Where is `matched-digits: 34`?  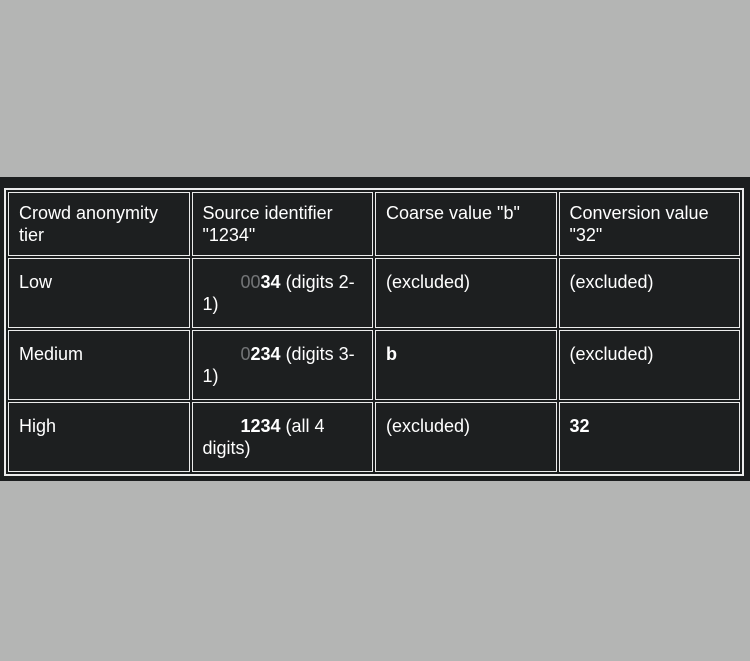
matched-digits: 34 is located at coordinates (270, 282).